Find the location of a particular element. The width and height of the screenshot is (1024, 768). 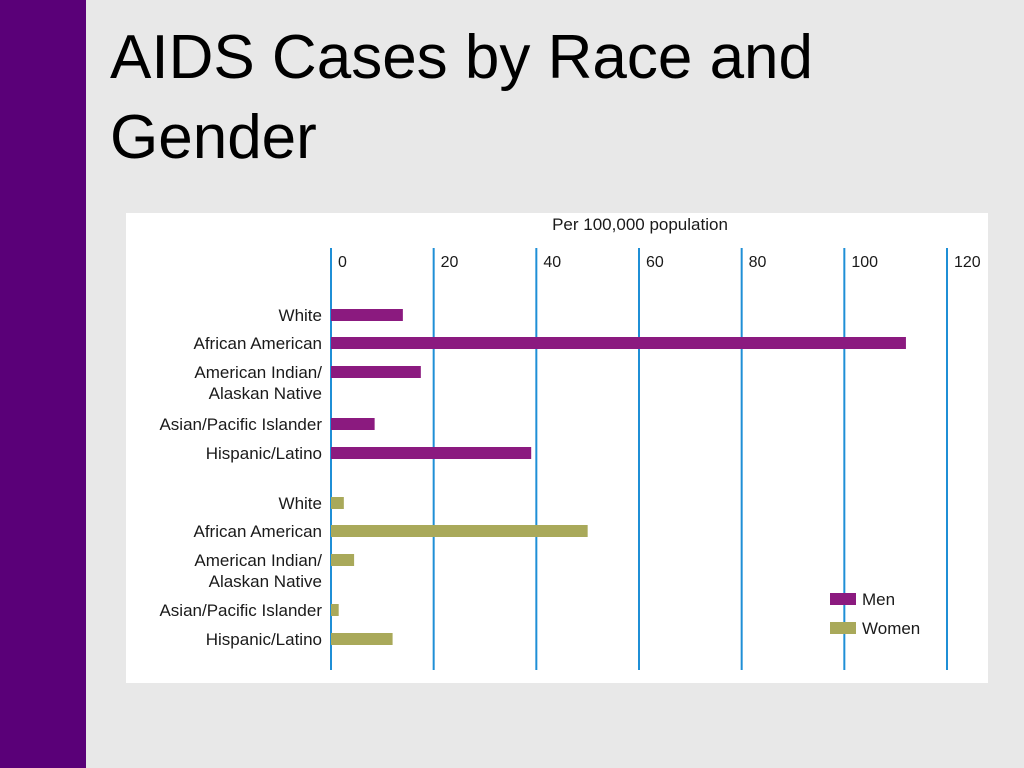

x-tick-label: 0 is located at coordinates (342, 262).